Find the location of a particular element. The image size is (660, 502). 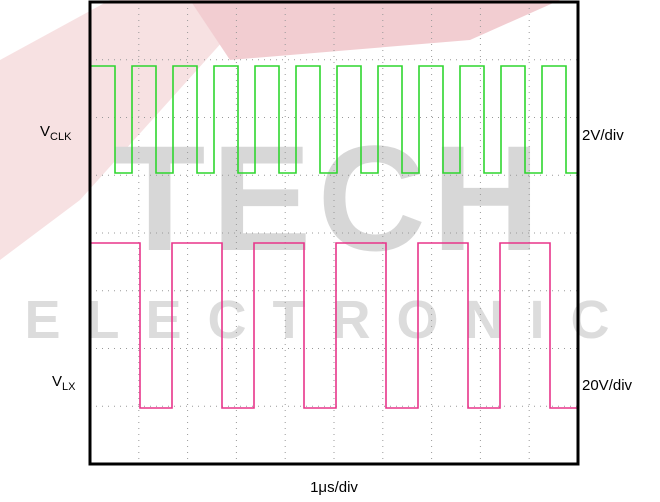

watermark-small: ELECTRONIC is located at coordinates (330, 320).